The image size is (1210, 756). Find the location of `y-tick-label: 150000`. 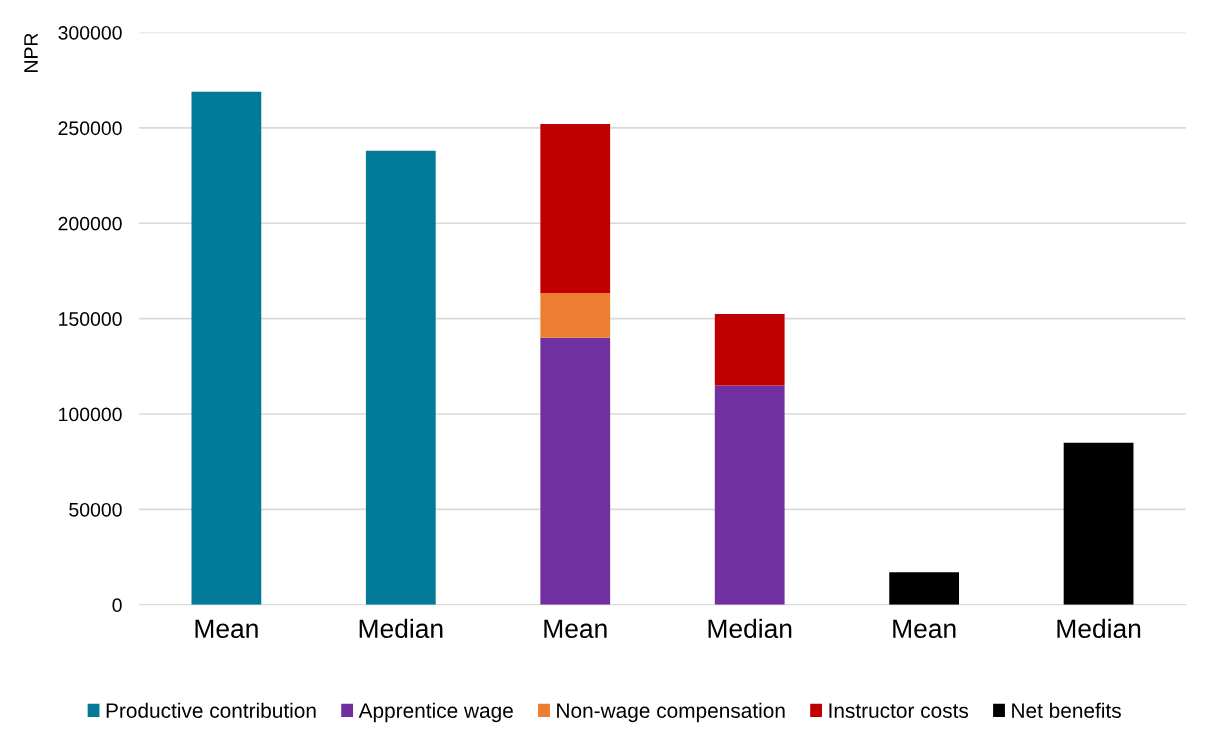

y-tick-label: 150000 is located at coordinates (90, 319).